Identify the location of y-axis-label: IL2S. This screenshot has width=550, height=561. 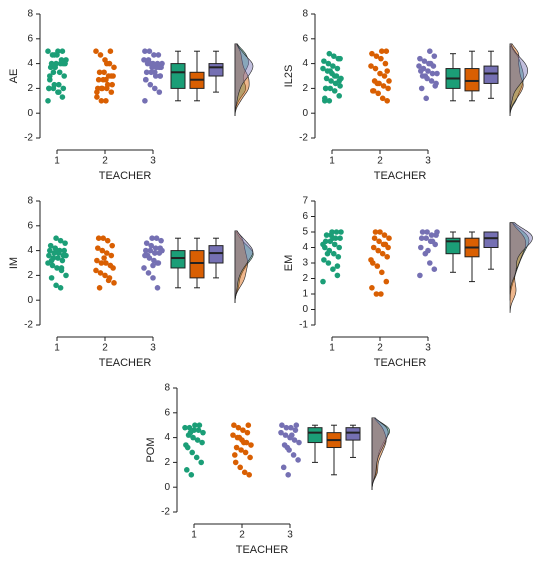
(289, 76).